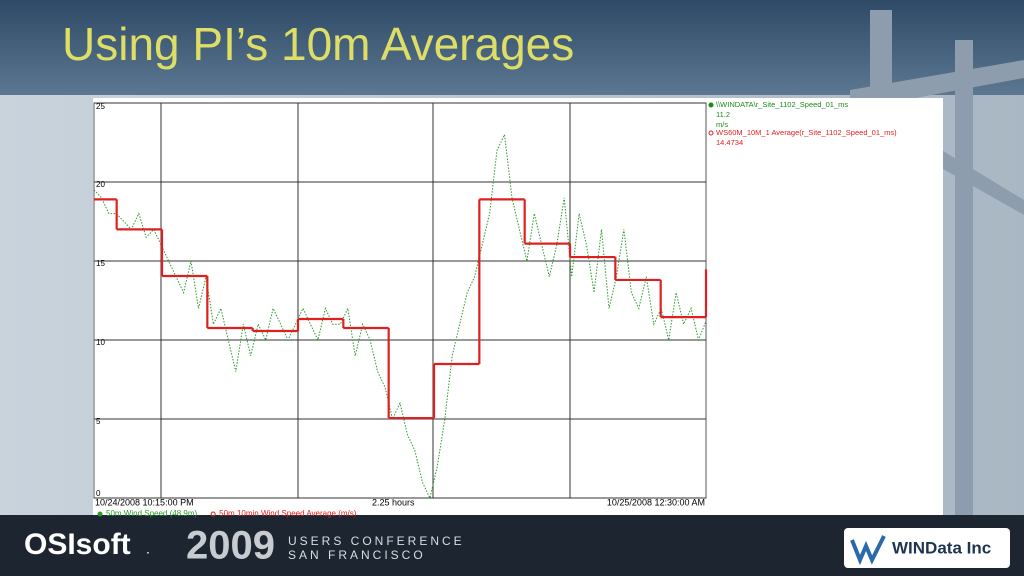 Image resolution: width=1024 pixels, height=581 pixels. Describe the element at coordinates (722, 124) in the screenshot. I see `tag-unit: m/s` at that location.